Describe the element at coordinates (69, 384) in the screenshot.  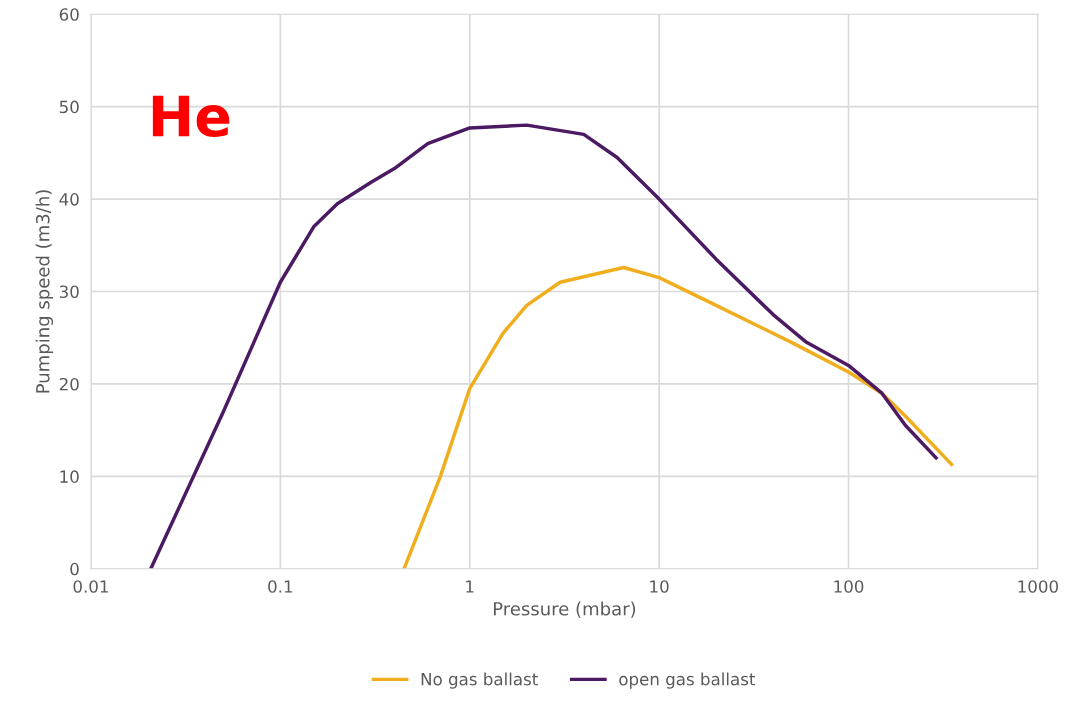
I see `y-tick-label: 20` at that location.